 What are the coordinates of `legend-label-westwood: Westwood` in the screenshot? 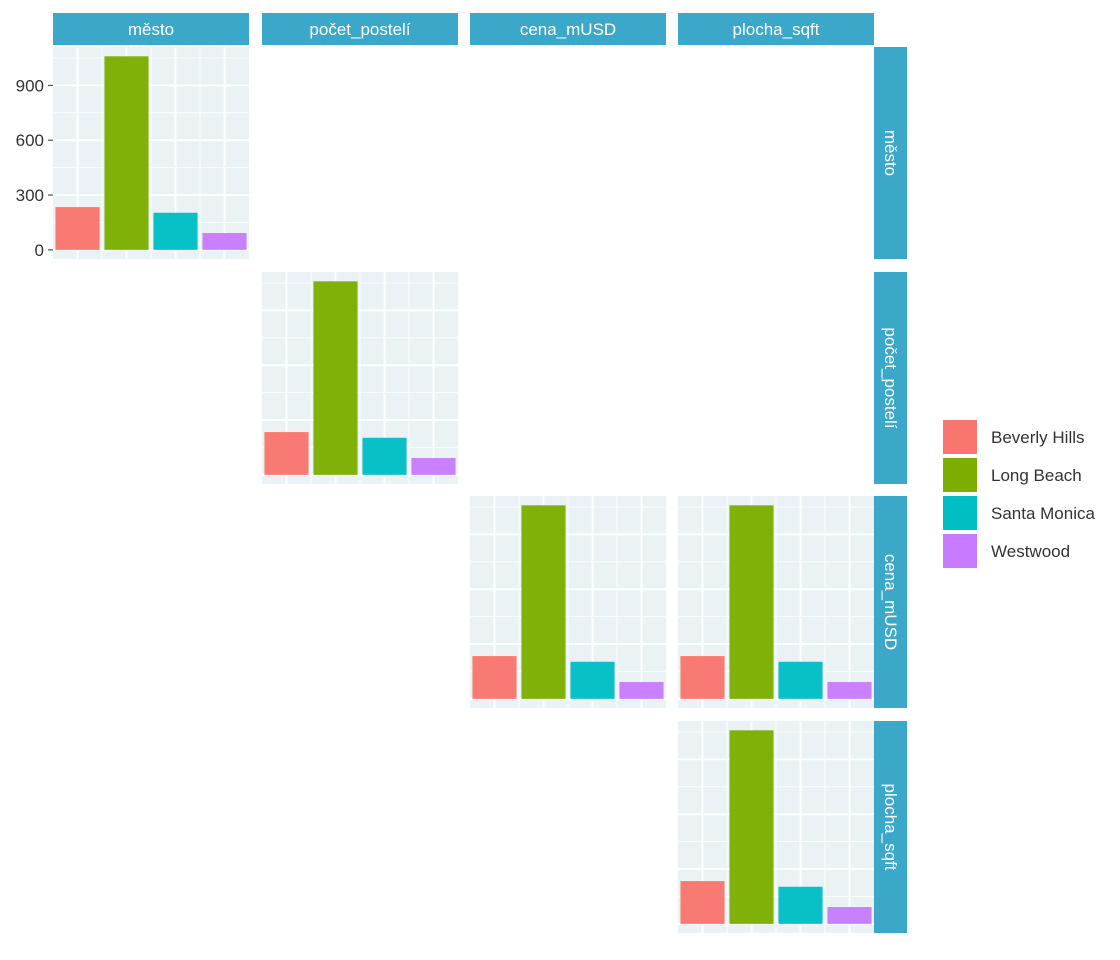 It's located at (1030, 551).